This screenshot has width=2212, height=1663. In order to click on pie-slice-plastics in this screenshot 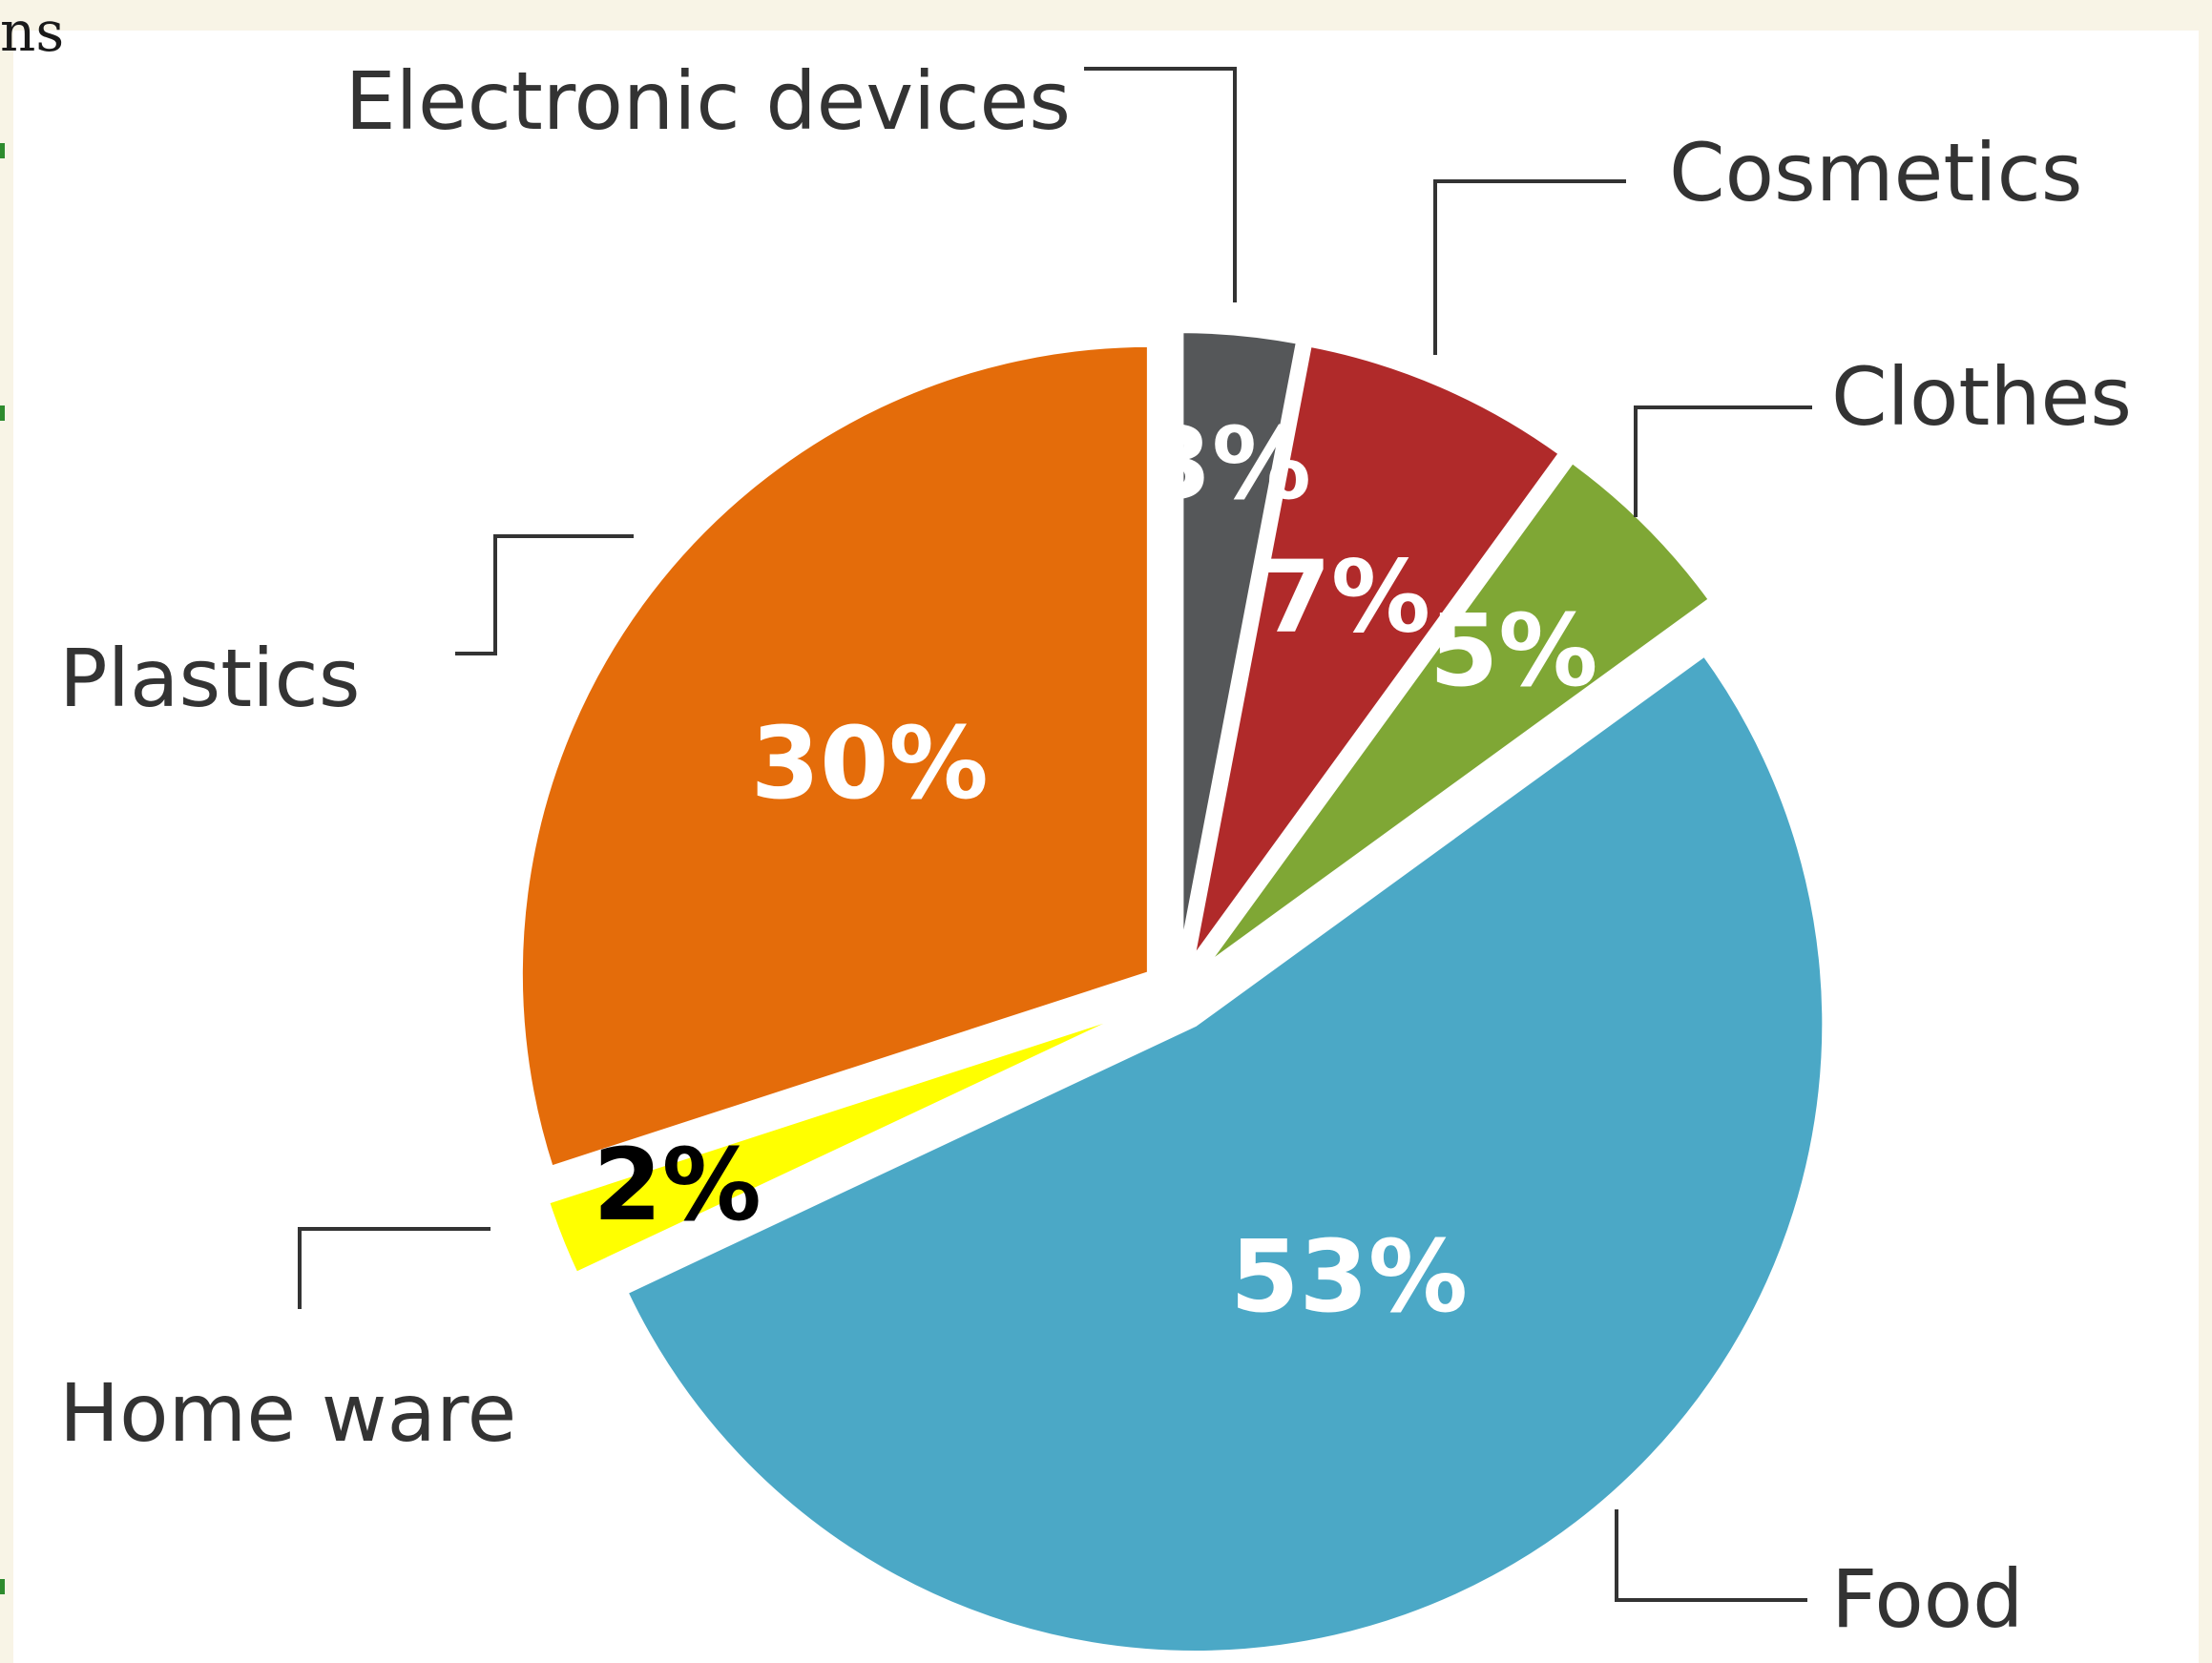, I will do `click(835, 757)`.